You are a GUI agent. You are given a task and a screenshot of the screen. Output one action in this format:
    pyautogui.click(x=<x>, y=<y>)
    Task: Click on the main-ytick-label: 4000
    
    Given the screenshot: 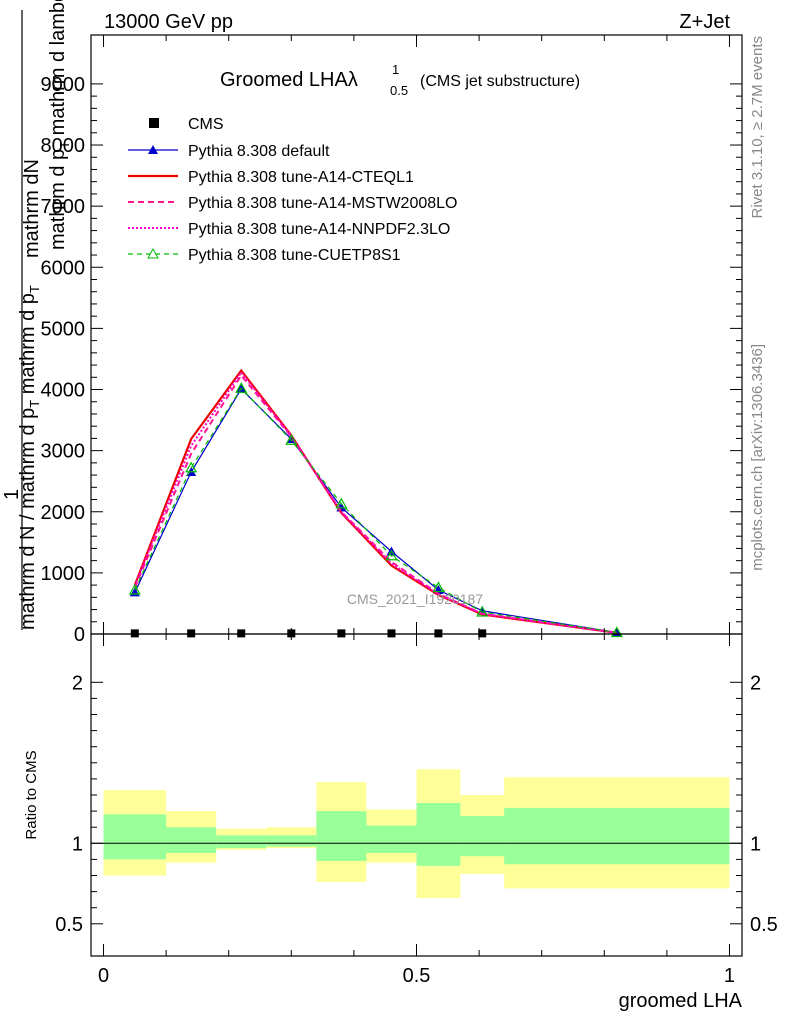 What is the action you would take?
    pyautogui.click(x=63, y=391)
    